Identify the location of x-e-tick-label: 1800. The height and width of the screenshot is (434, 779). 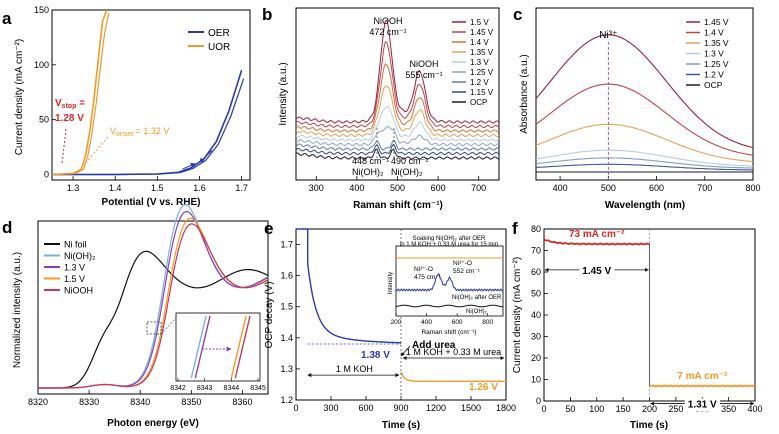
(506, 408).